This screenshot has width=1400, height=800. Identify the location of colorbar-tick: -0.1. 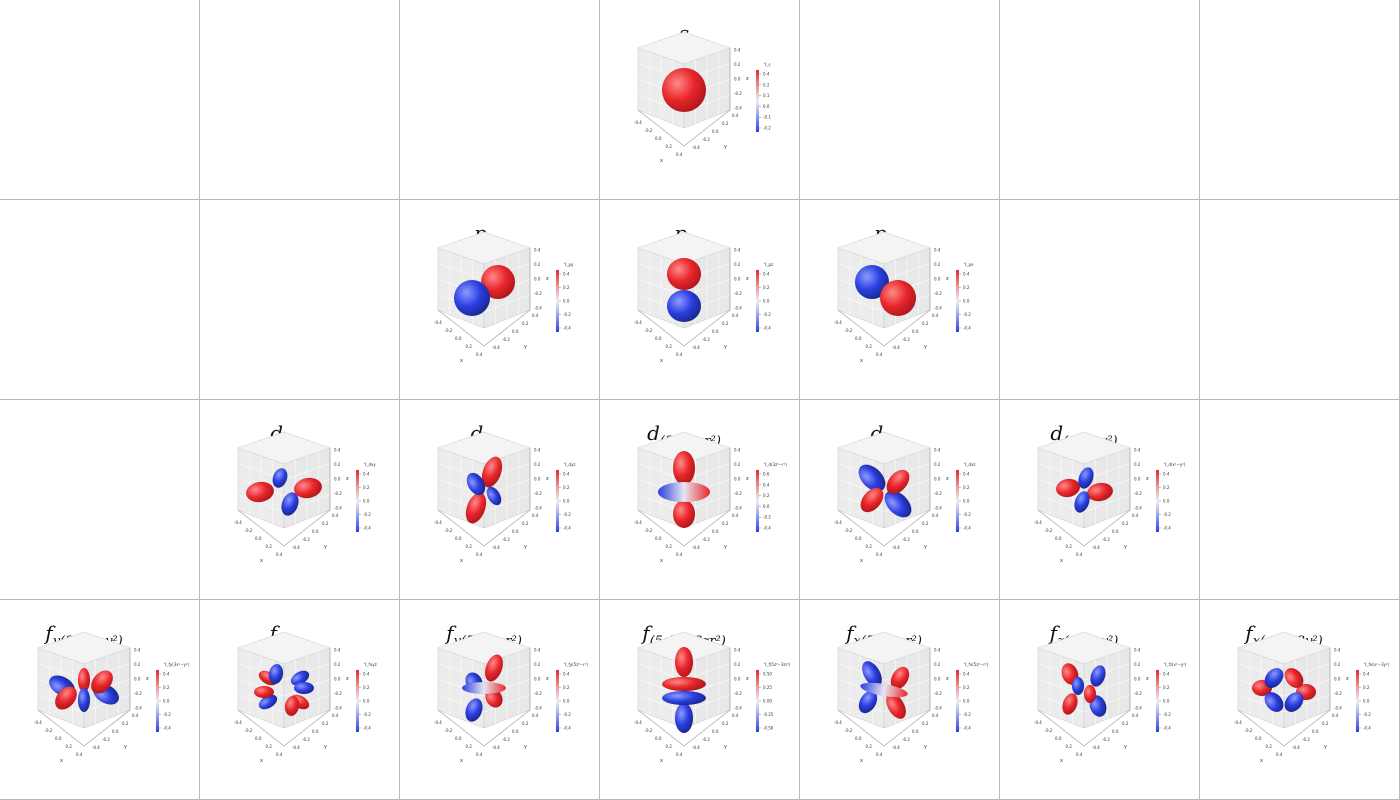
(767, 117).